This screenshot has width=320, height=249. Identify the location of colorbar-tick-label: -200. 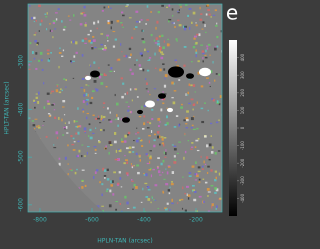
(242, 163).